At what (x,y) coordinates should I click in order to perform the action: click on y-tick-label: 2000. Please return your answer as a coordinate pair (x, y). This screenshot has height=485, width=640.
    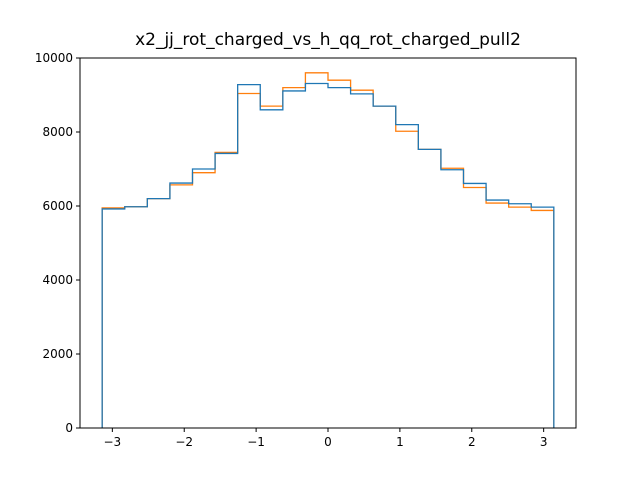
    Looking at the image, I should click on (57, 354).